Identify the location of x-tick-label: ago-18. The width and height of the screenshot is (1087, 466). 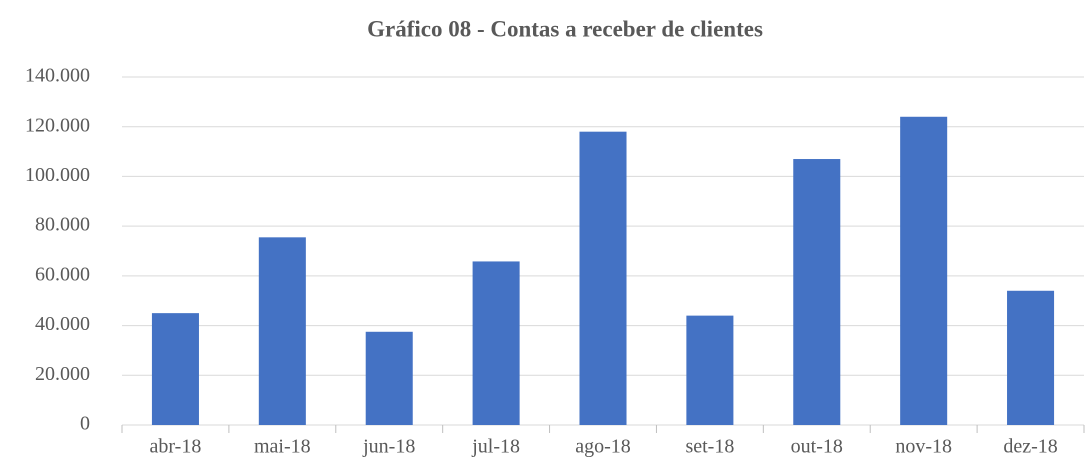
(603, 447).